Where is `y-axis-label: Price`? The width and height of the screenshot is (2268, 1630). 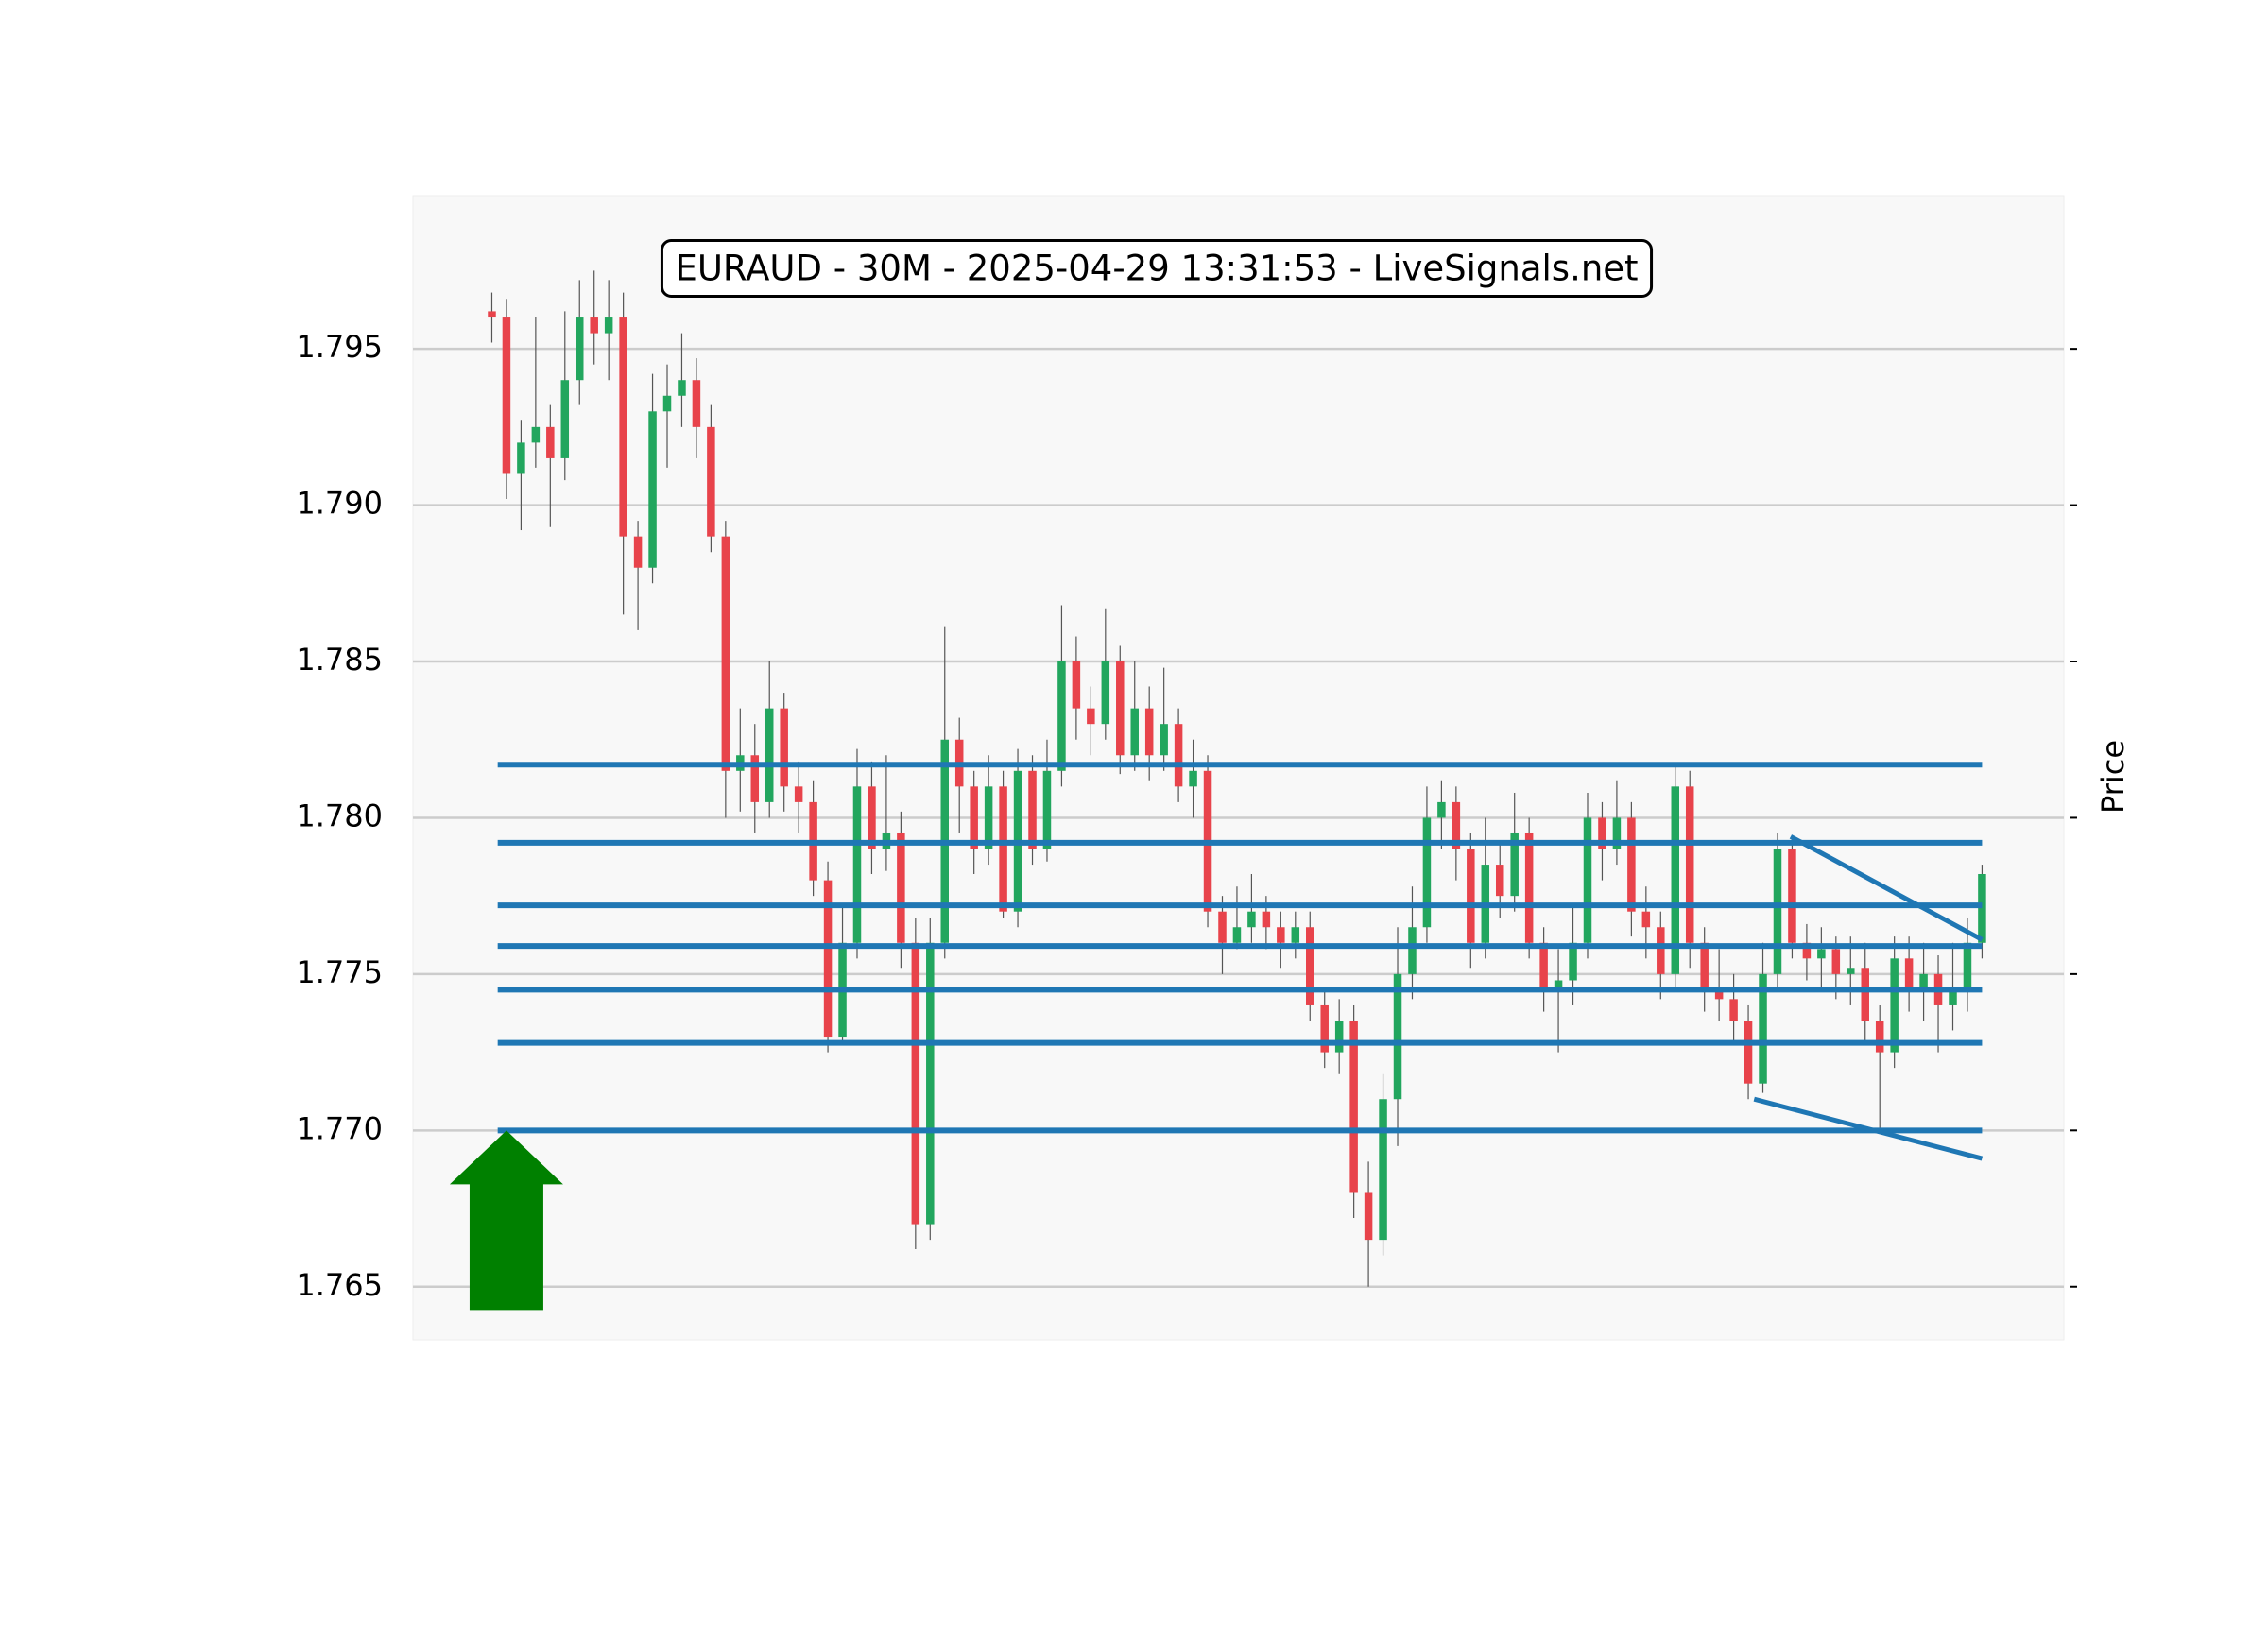 y-axis-label: Price is located at coordinates (2113, 777).